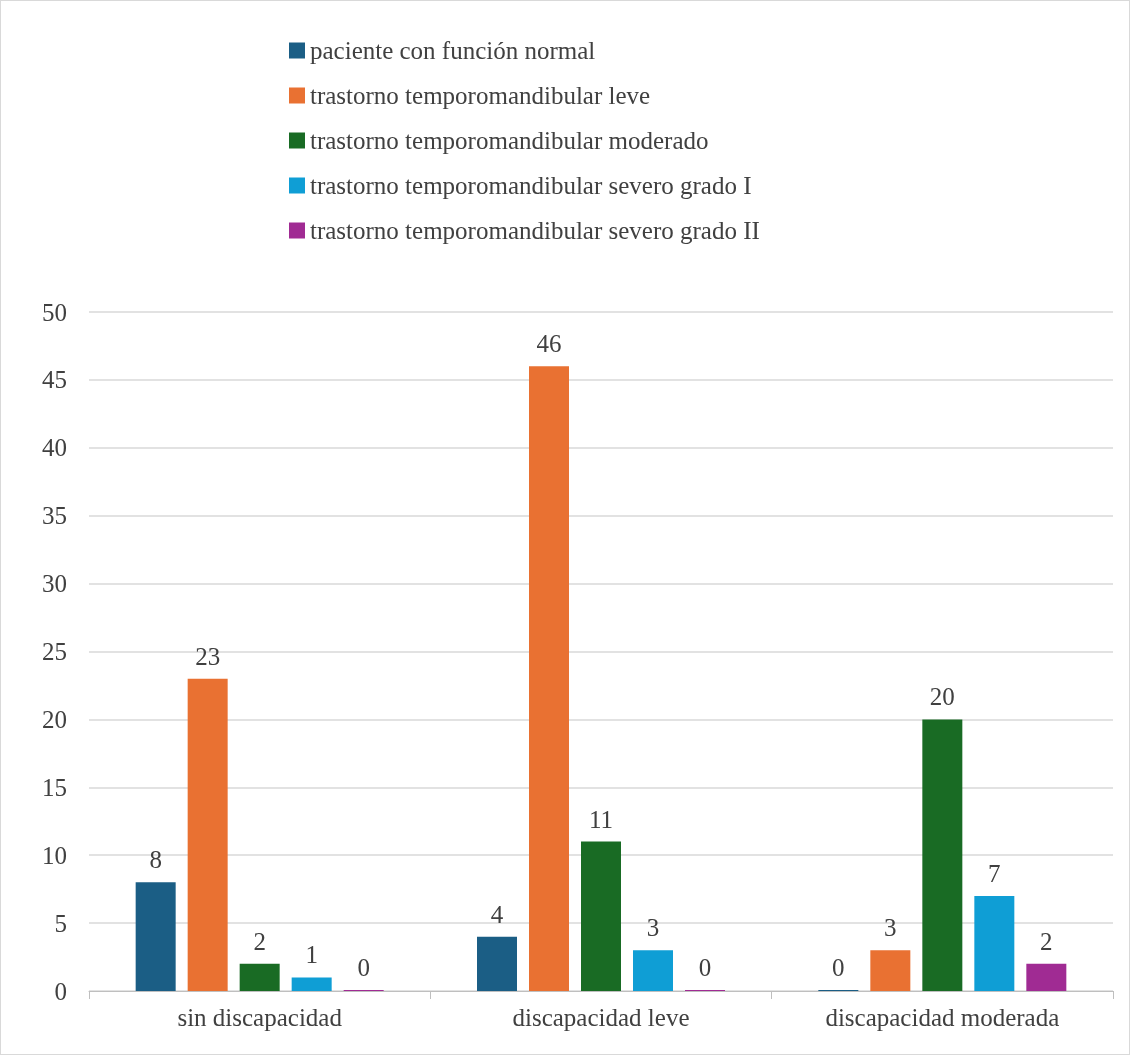 The image size is (1130, 1055). I want to click on data-label: 11, so click(601, 819).